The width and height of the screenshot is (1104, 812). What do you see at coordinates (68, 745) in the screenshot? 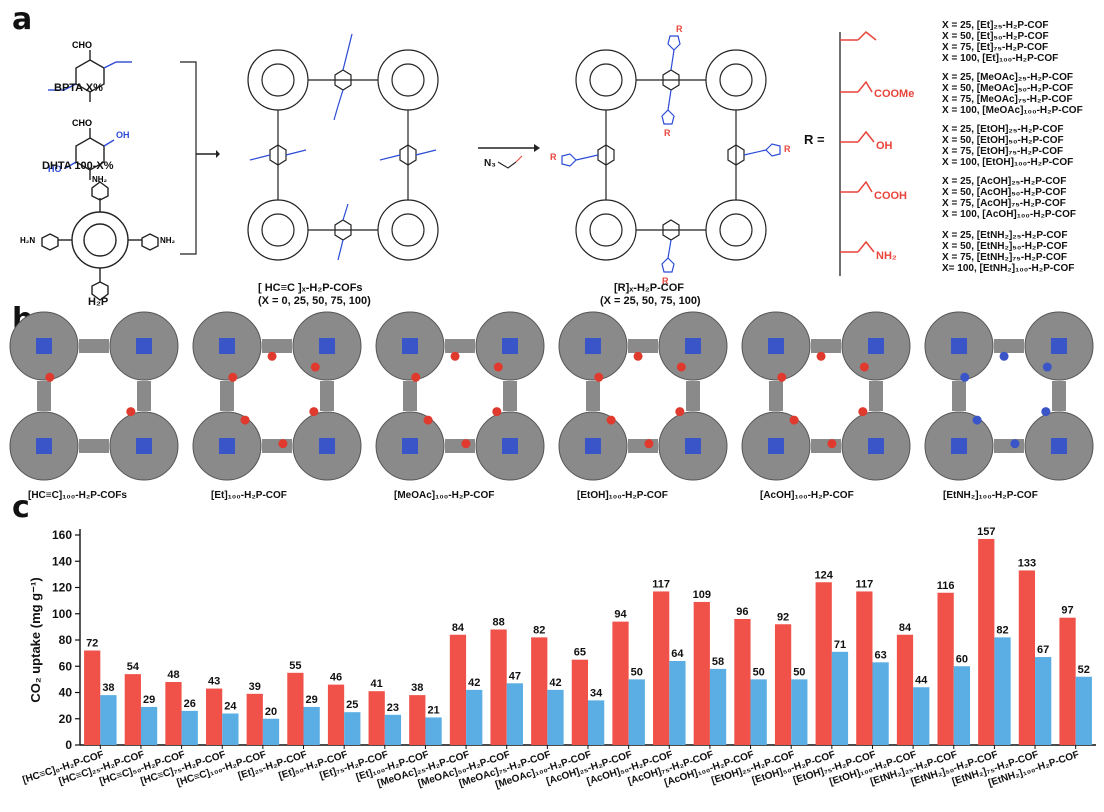
I see `y-tick-label: 0` at bounding box center [68, 745].